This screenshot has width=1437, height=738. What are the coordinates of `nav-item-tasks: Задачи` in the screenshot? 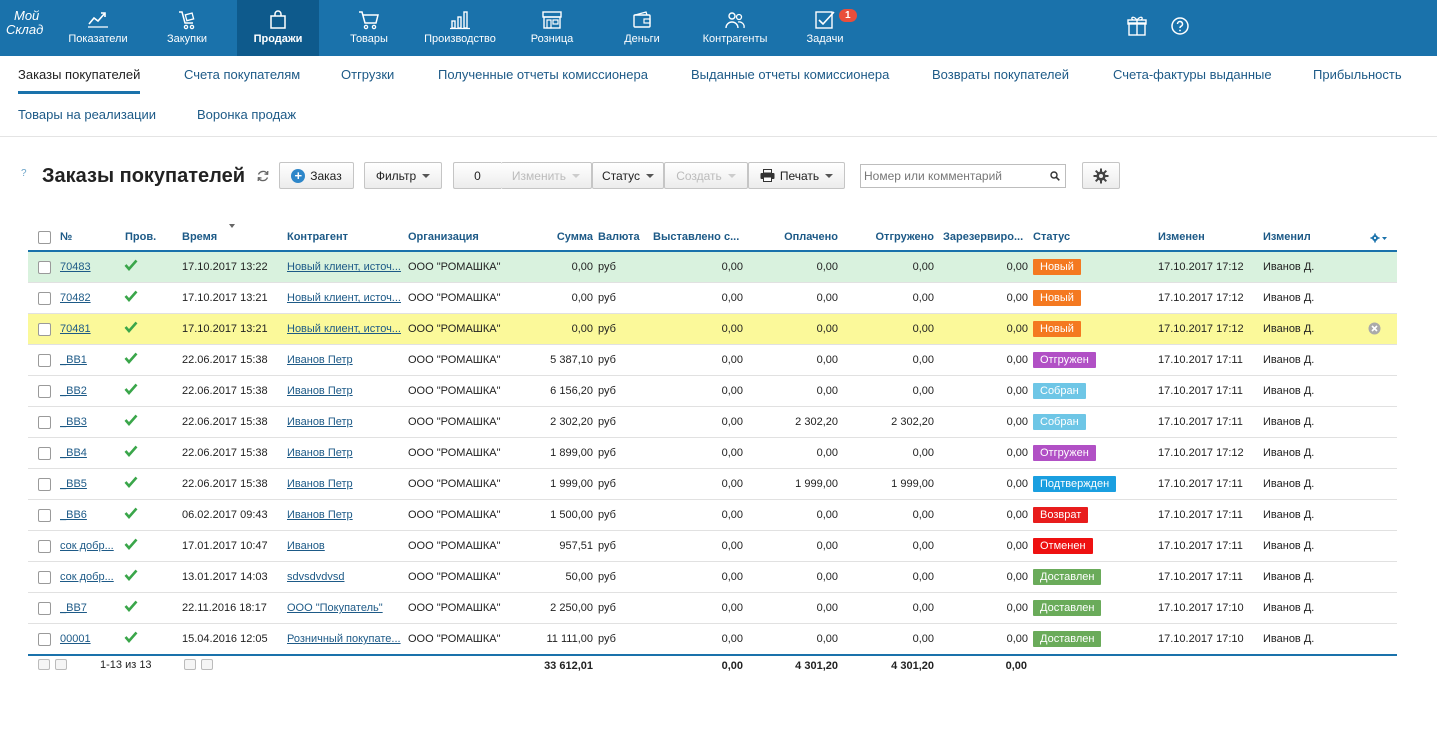 It's located at (825, 28).